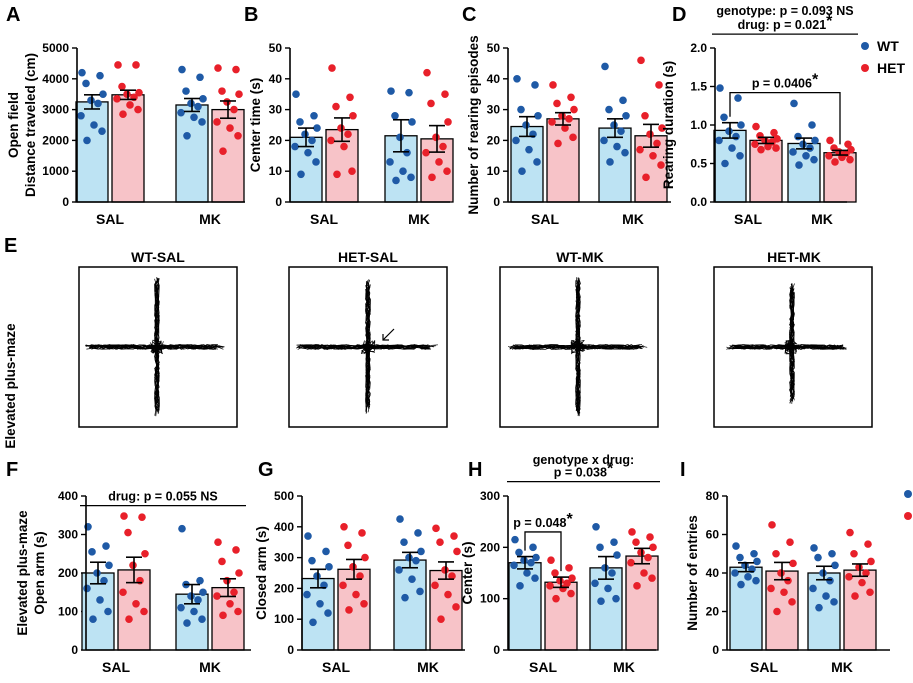  I want to click on significance-label: p = 0.0406*, so click(785, 81).